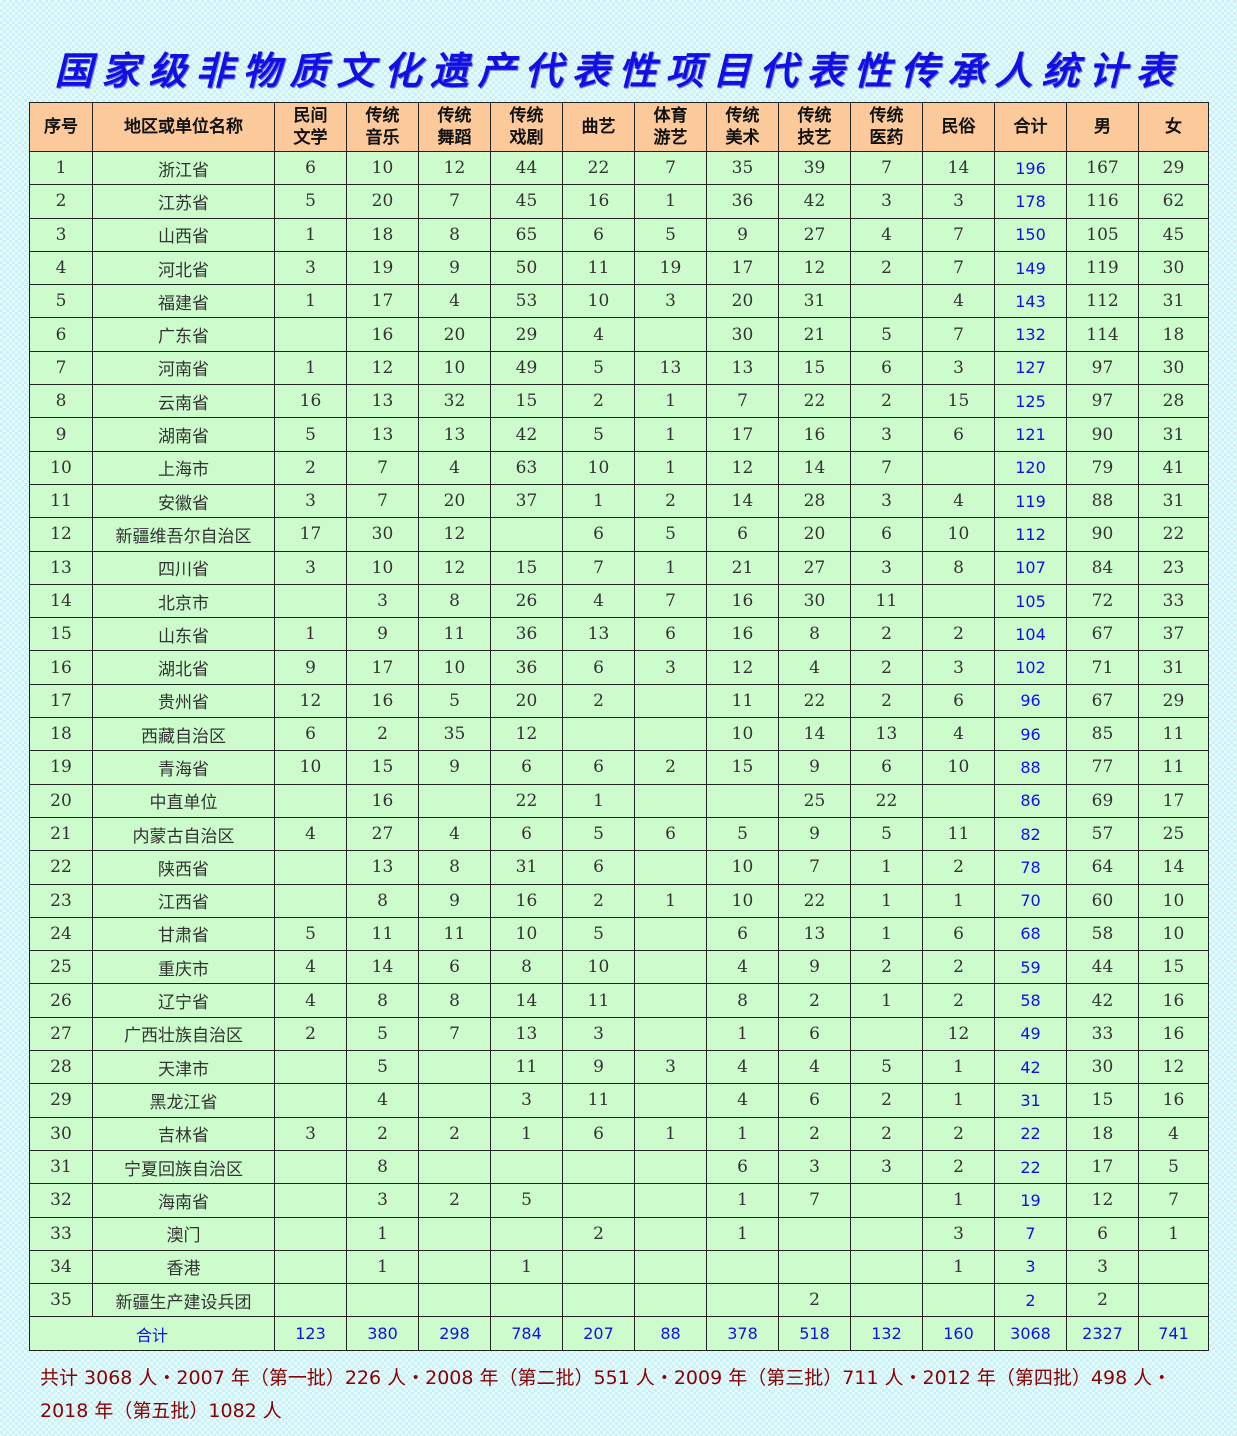  Describe the element at coordinates (742, 127) in the screenshot. I see `column-header: 传统 美术` at that location.